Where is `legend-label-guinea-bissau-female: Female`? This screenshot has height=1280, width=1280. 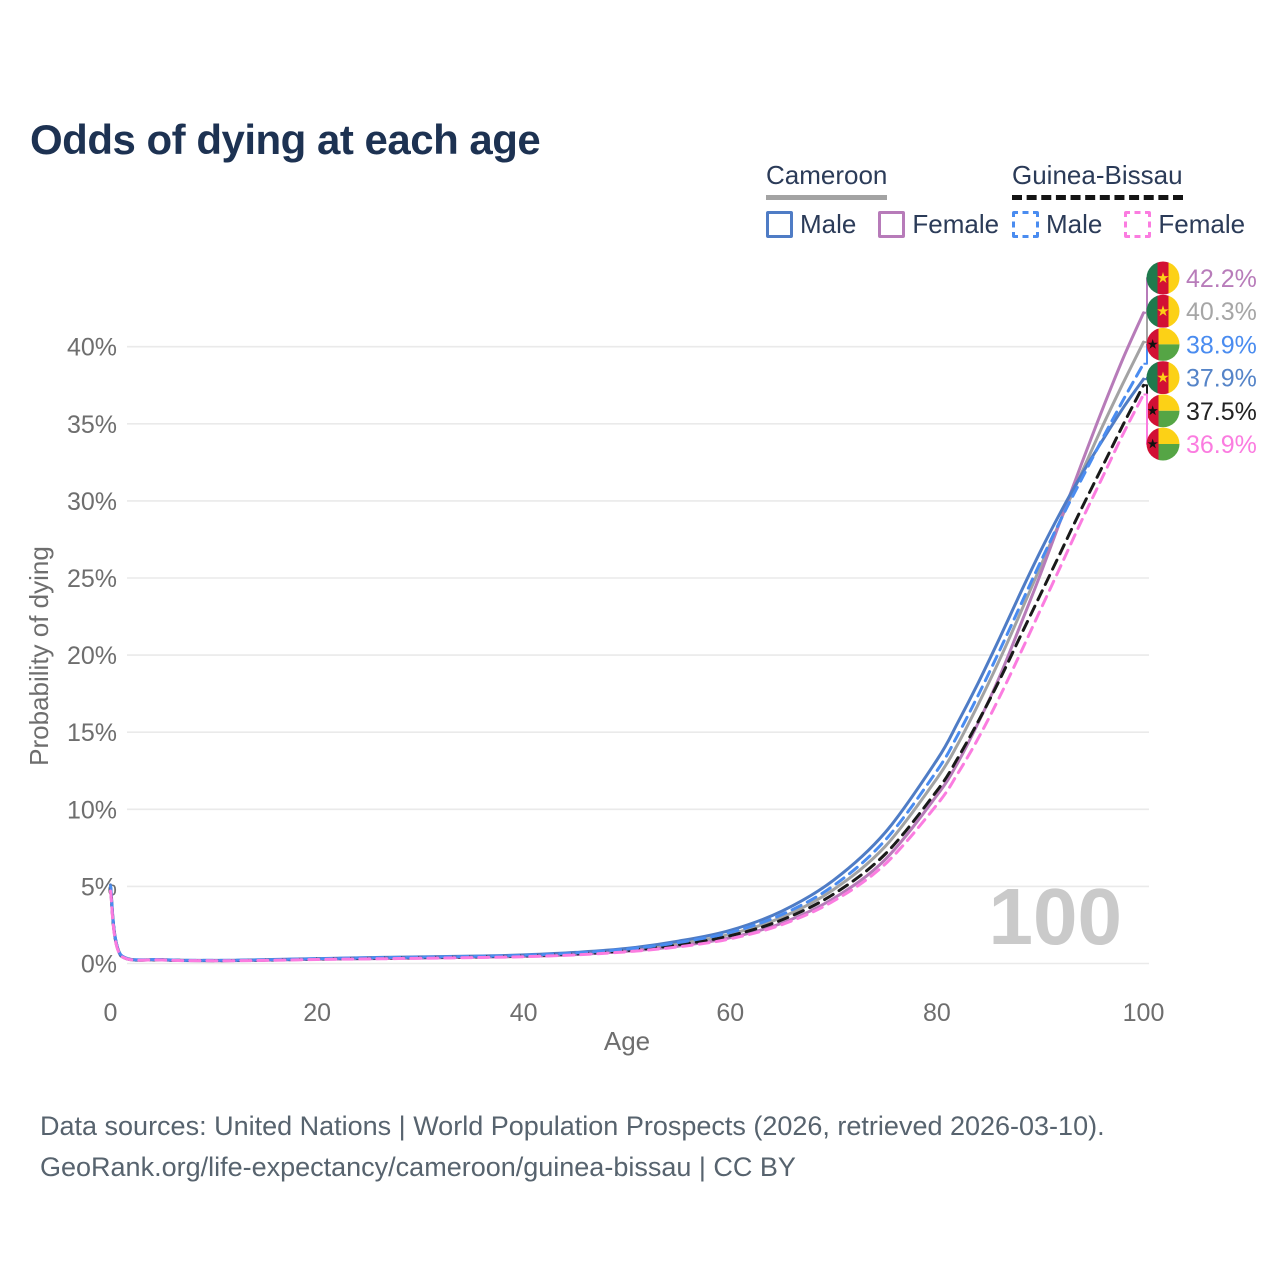
legend-label-guinea-bissau-female: Female is located at coordinates (1202, 224).